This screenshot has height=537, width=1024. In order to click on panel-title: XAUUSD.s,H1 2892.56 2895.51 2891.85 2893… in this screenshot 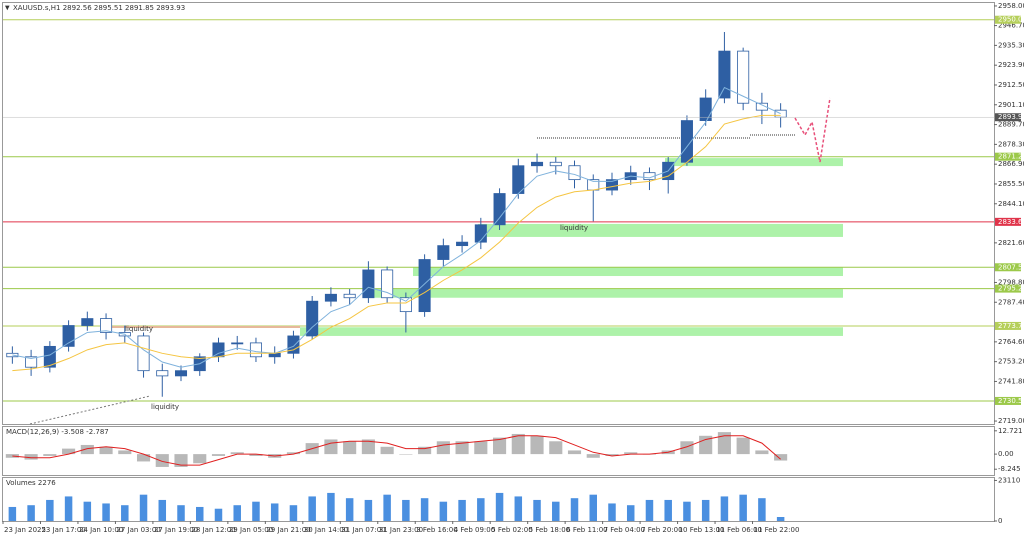, I will do `click(99, 8)`.